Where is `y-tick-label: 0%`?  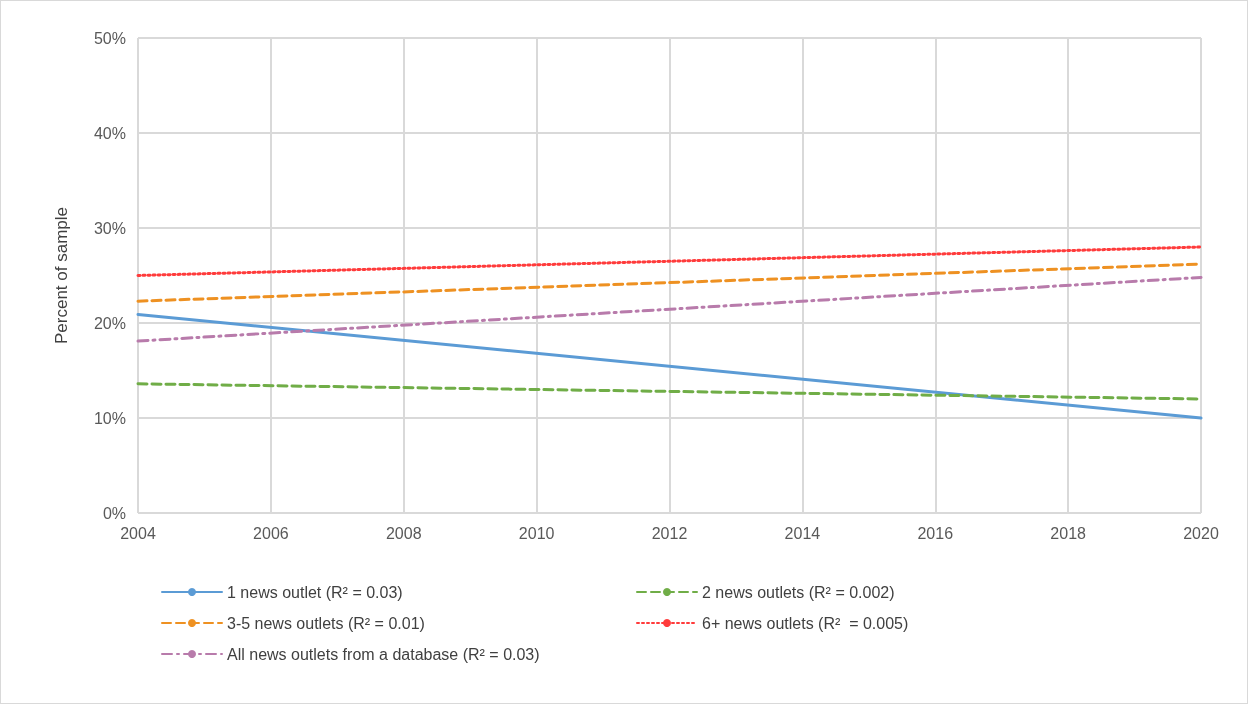 y-tick-label: 0% is located at coordinates (114, 513).